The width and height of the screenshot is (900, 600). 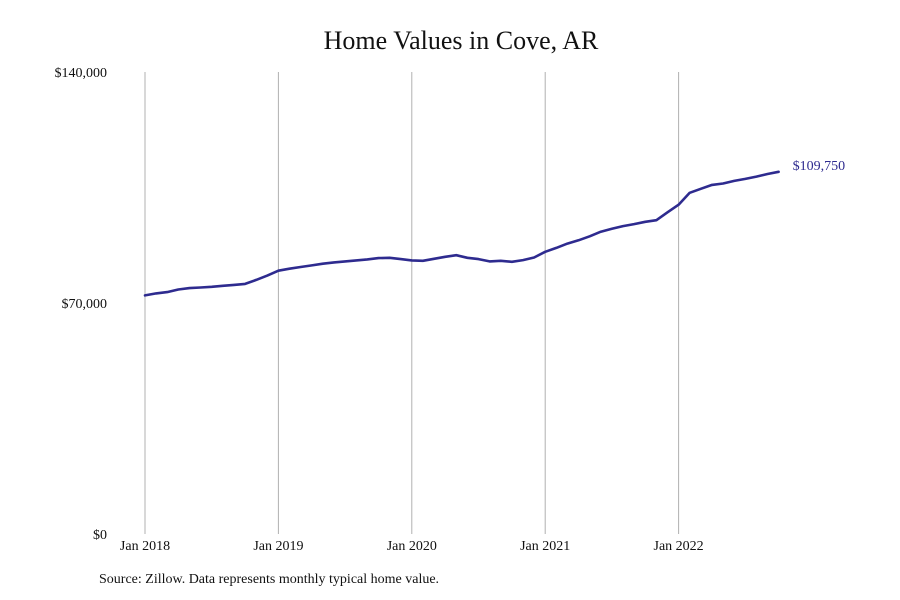 I want to click on x-tick-label-3: Jan 2021, so click(x=545, y=546).